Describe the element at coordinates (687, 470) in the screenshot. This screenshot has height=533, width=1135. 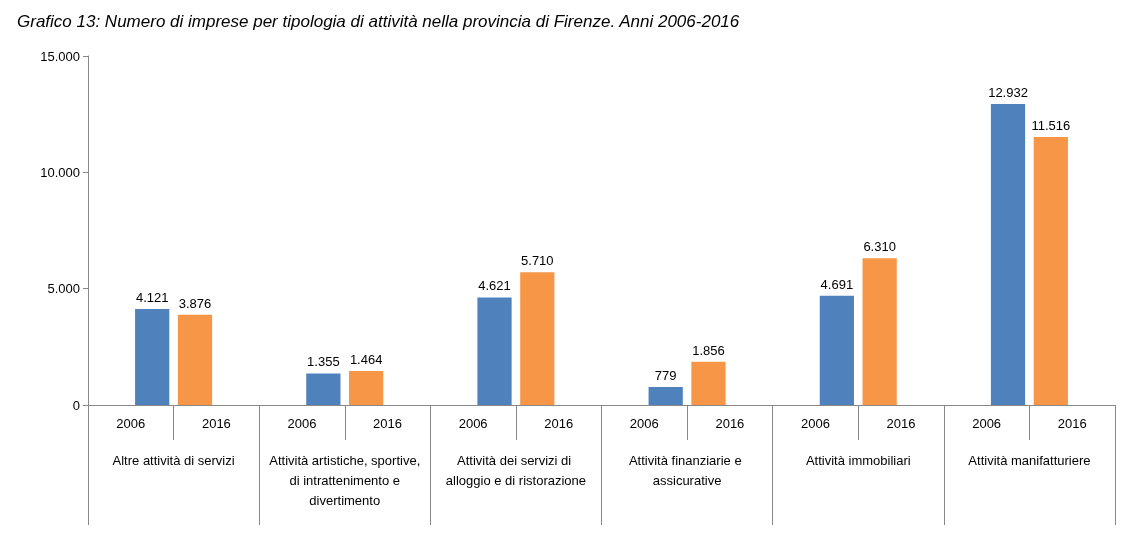
I see `x-tick-label: Attività finanziarie e assicurative` at that location.